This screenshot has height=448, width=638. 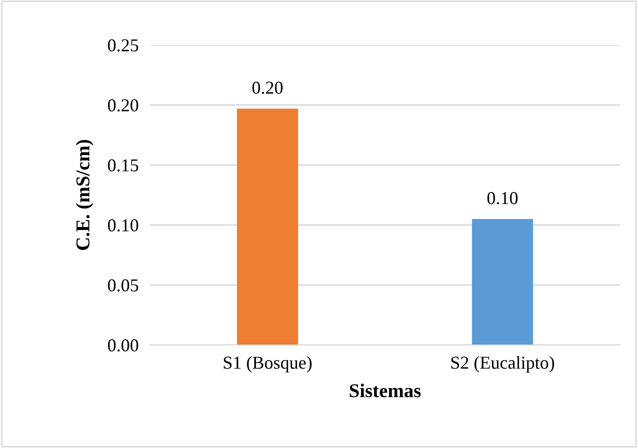 I want to click on y-tick-label: 0.05, so click(x=123, y=285).